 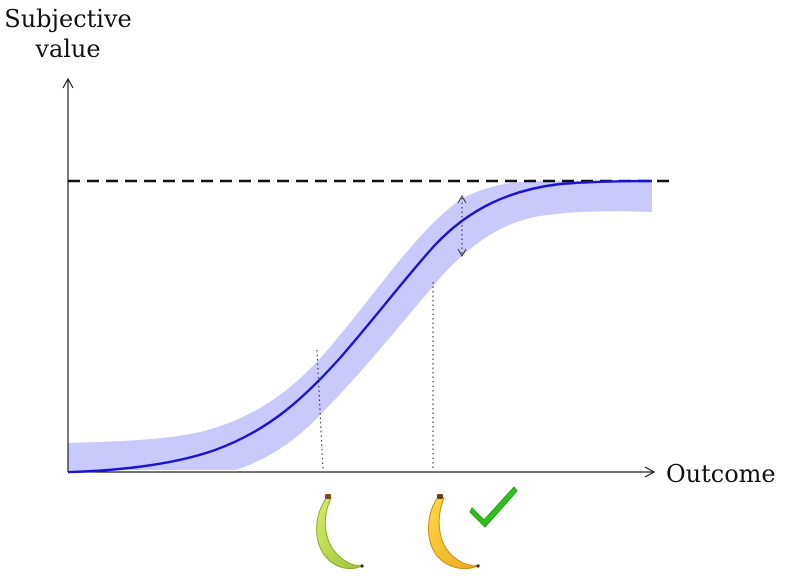 What do you see at coordinates (320, 410) in the screenshot?
I see `drop-line-unripe` at bounding box center [320, 410].